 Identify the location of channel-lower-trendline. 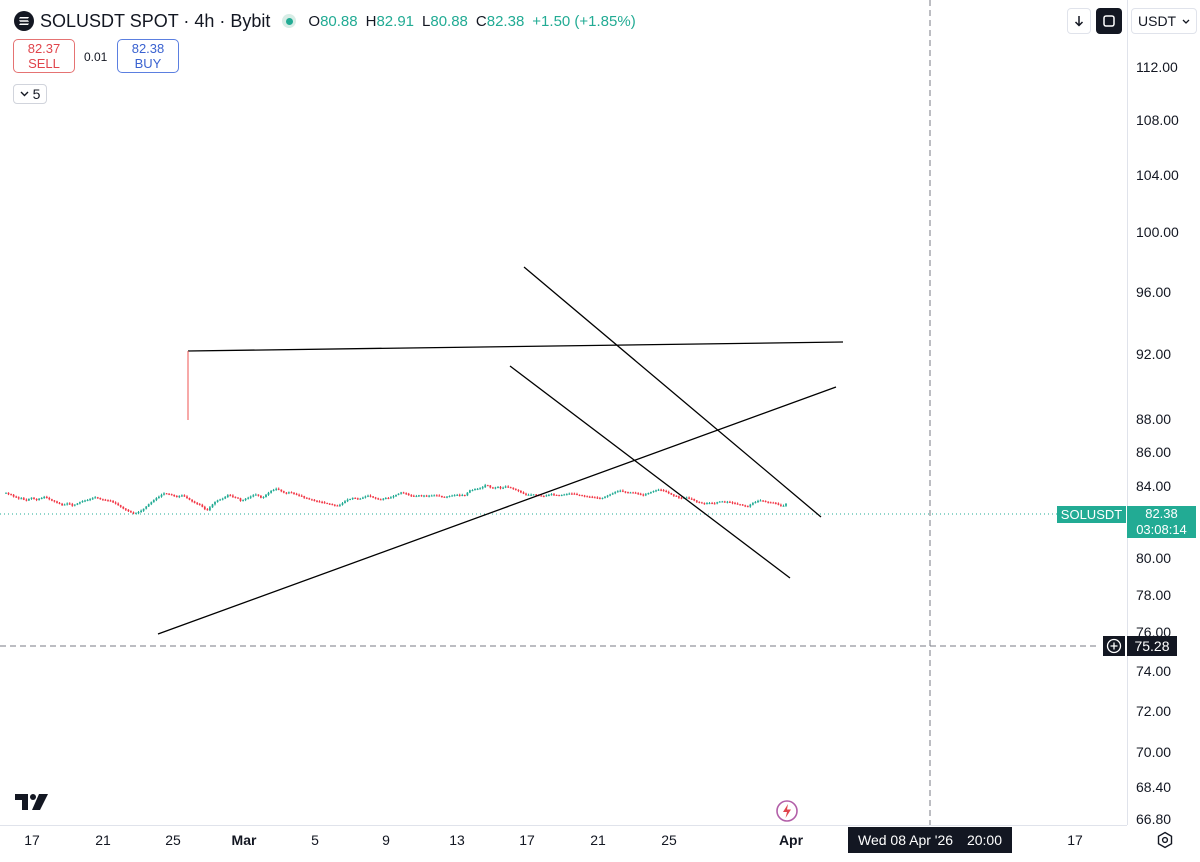
(650, 472).